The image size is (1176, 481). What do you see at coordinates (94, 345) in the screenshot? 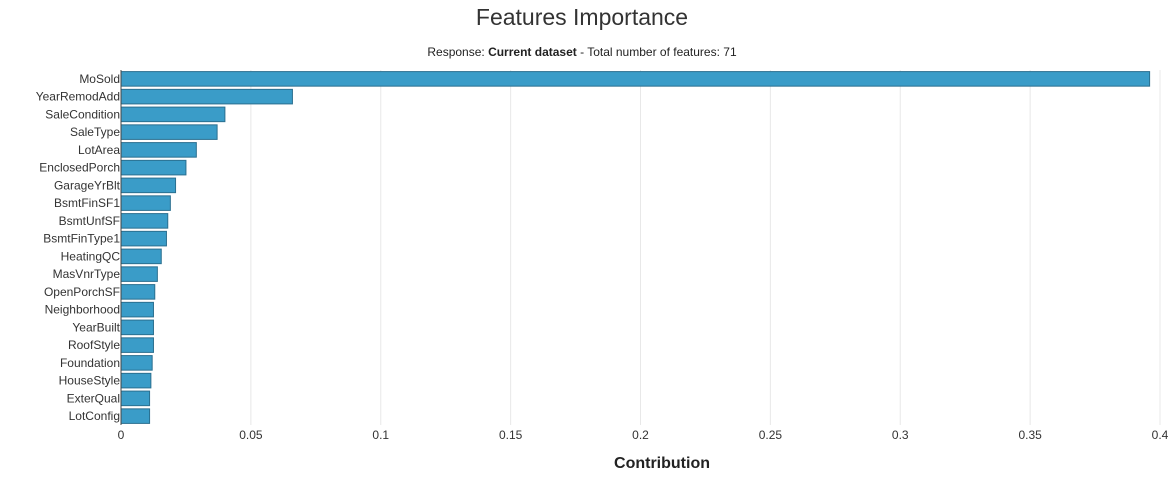
I see `y-tick-label: RoofStyle` at bounding box center [94, 345].